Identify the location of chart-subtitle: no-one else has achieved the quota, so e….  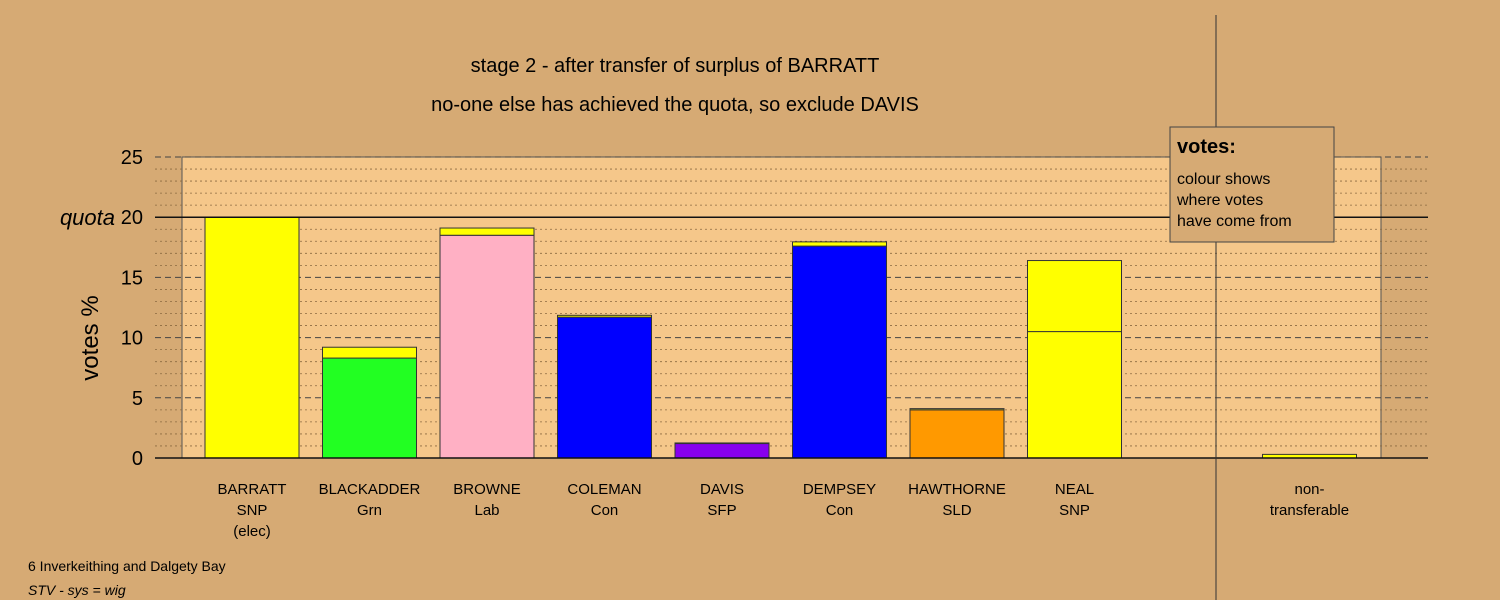
(675, 105).